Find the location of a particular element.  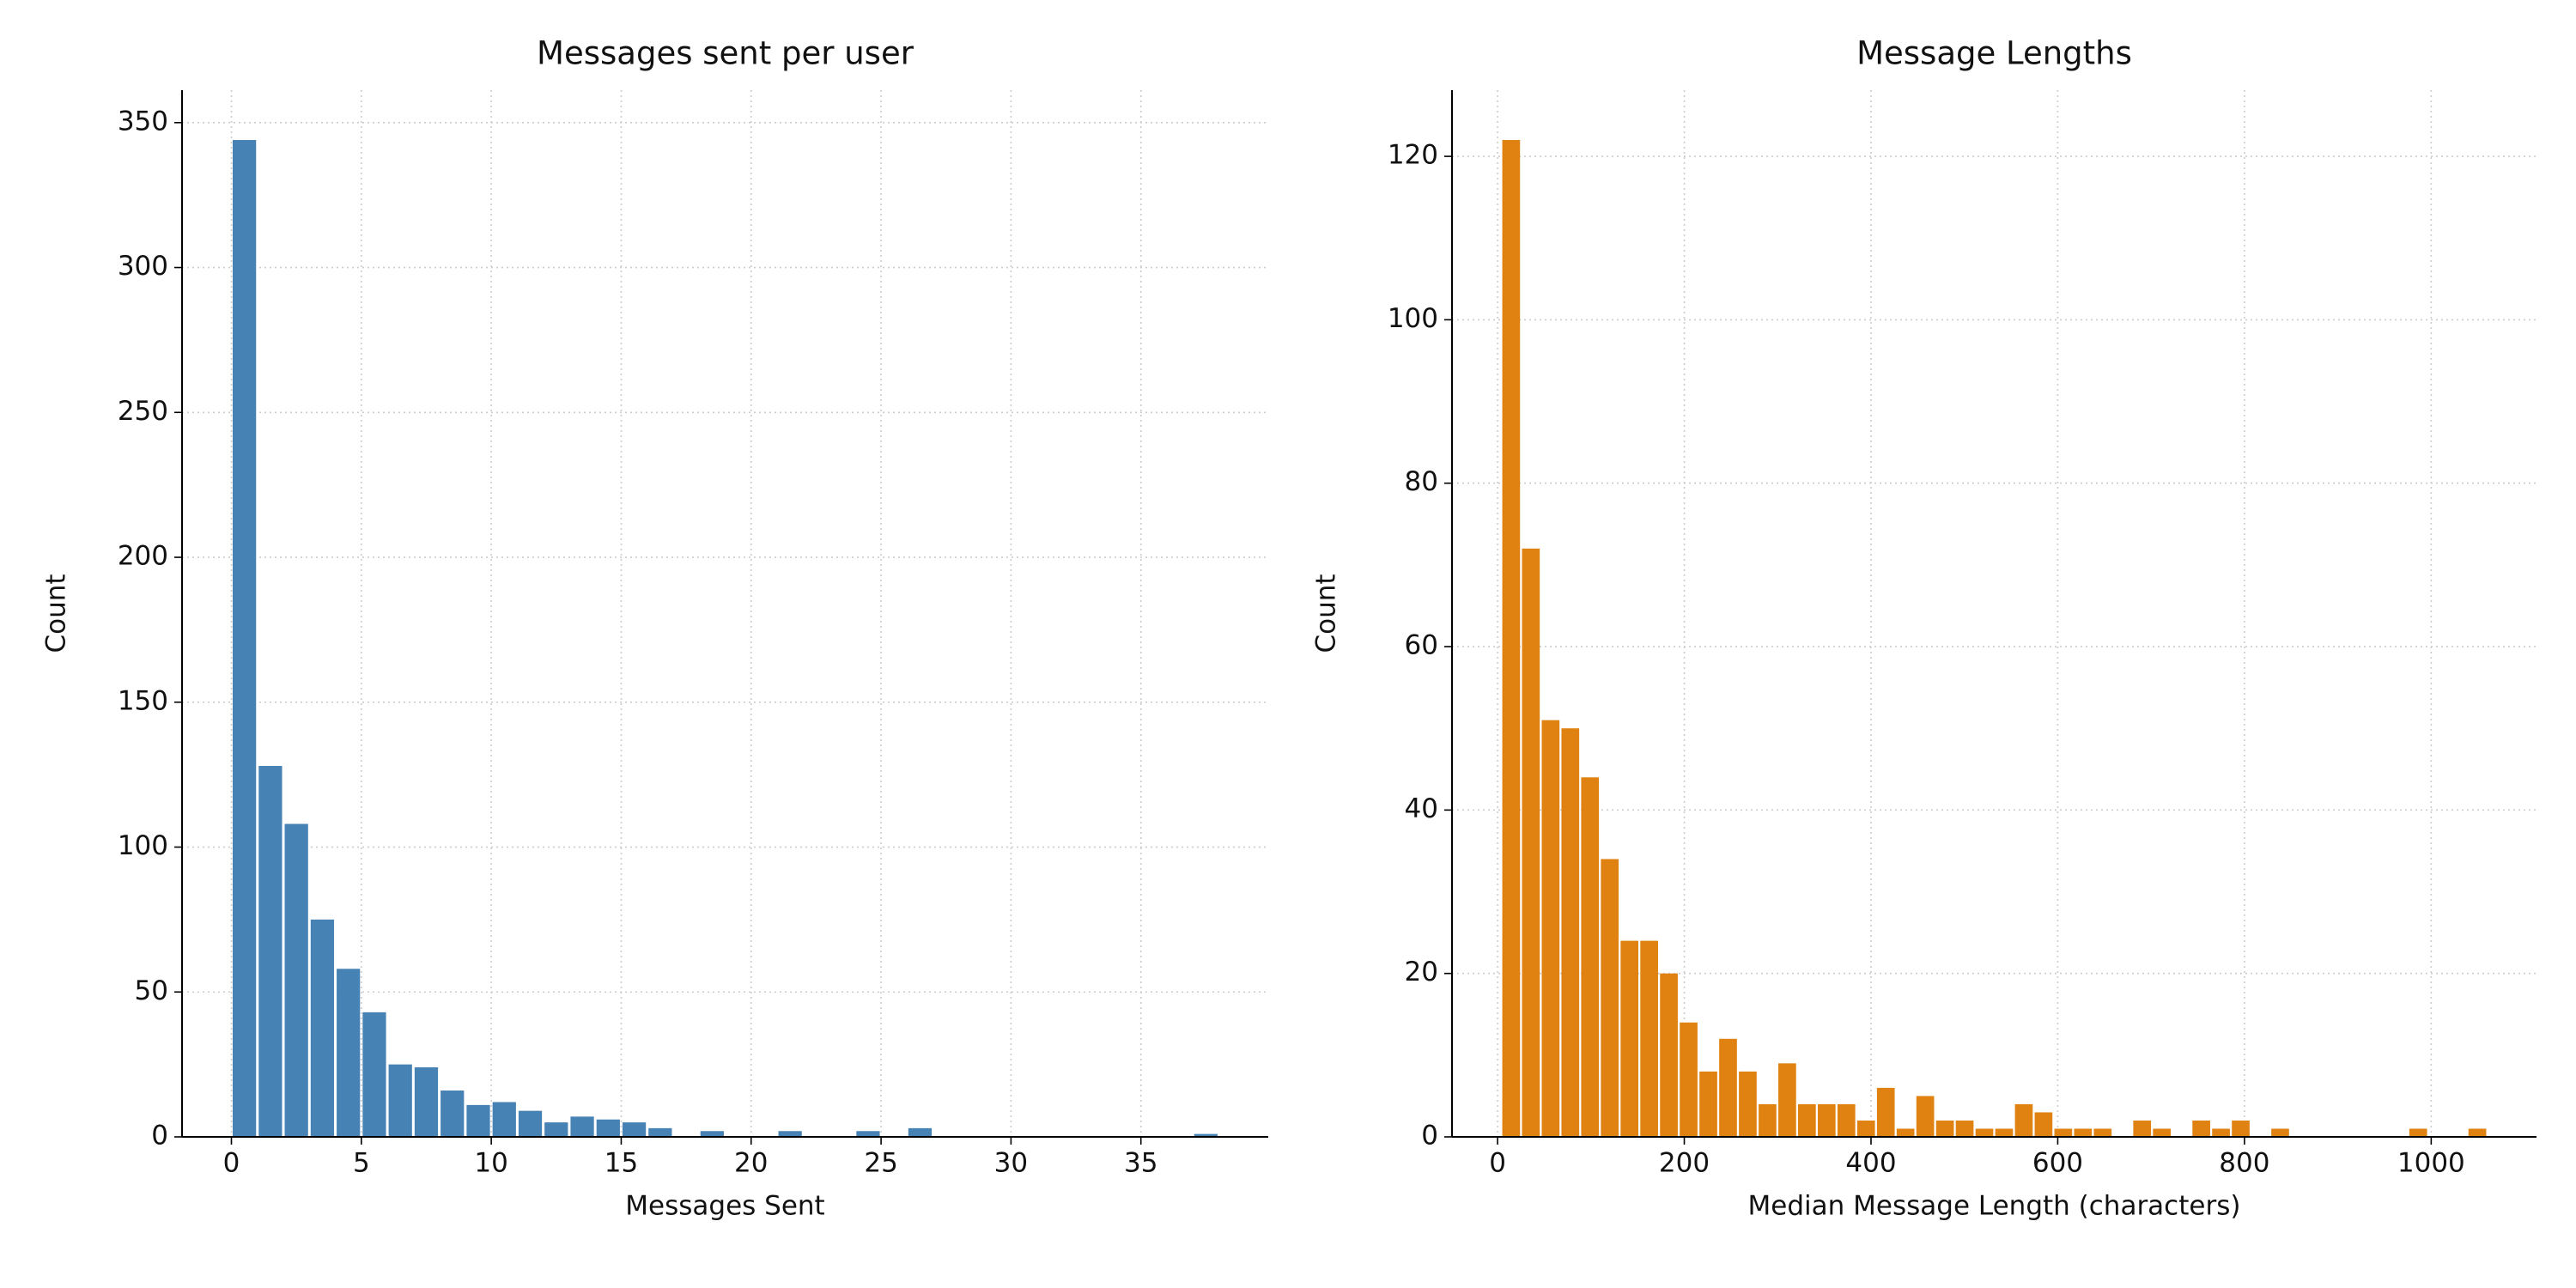

y-tick-label: 60 is located at coordinates (1422, 645).